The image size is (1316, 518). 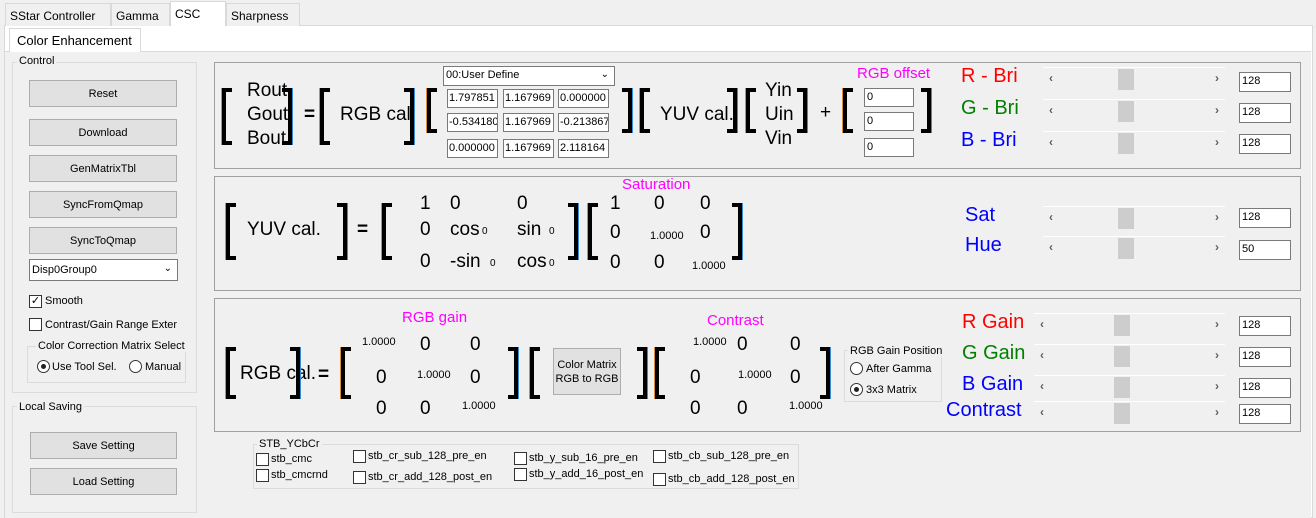 What do you see at coordinates (104, 459) in the screenshot?
I see `local-saving-group` at bounding box center [104, 459].